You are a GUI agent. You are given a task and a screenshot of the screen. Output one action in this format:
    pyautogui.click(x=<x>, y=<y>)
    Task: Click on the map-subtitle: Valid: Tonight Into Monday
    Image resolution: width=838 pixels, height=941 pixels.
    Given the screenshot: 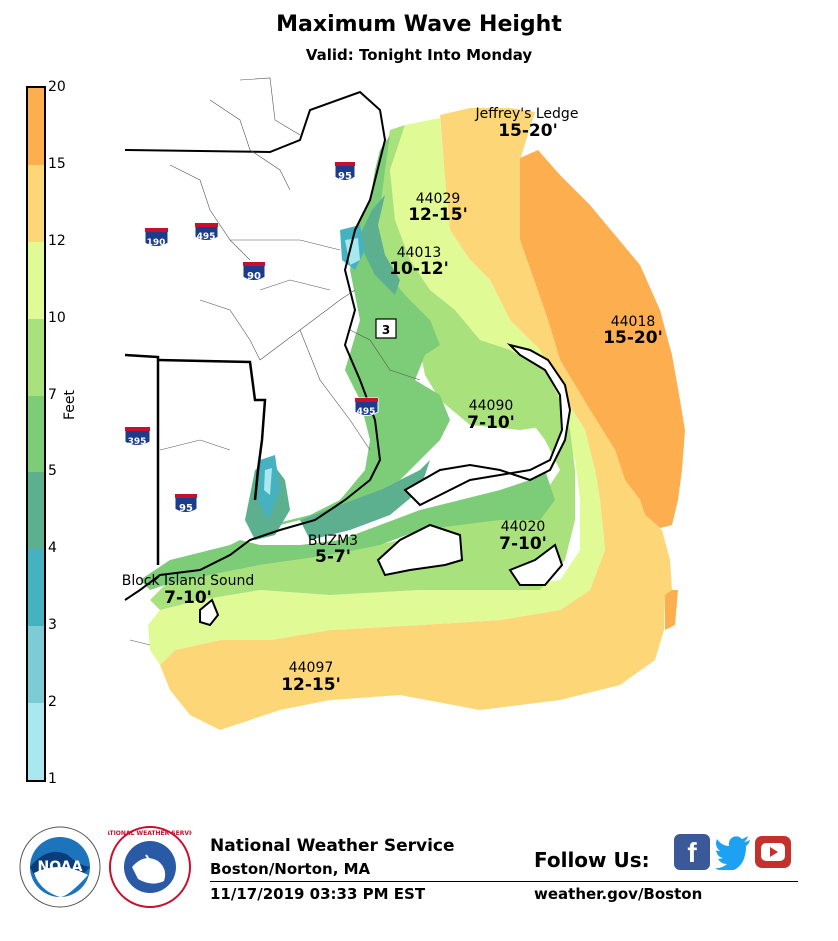 What is the action you would take?
    pyautogui.click(x=419, y=55)
    